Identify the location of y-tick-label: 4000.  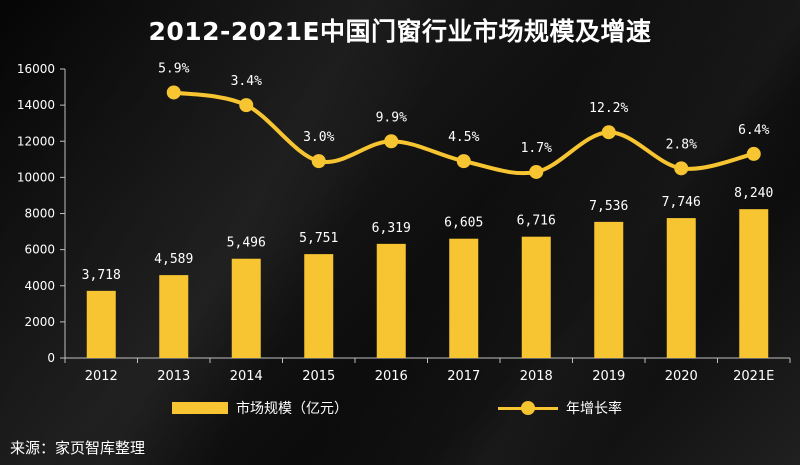
(39, 286).